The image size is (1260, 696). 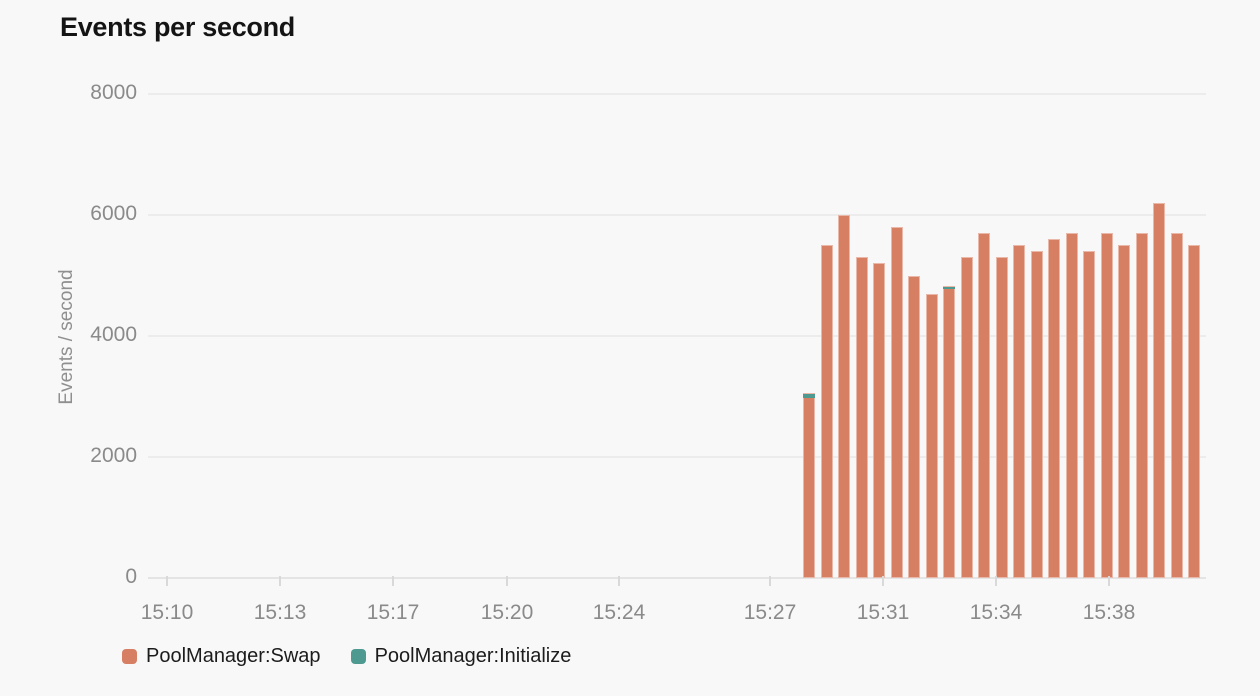 What do you see at coordinates (677, 578) in the screenshot?
I see `x-axis-line` at bounding box center [677, 578].